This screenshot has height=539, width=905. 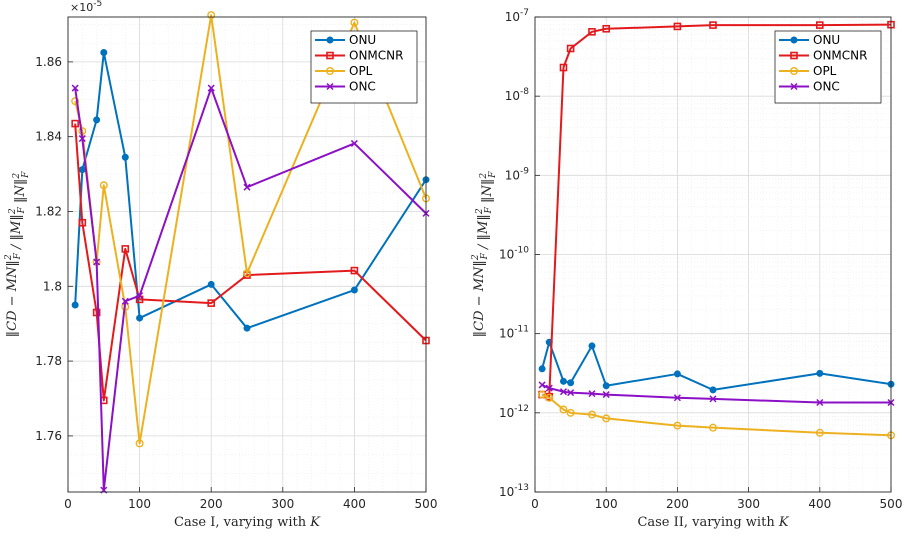 I want to click on y-tick-label: 1.84, so click(x=48, y=137).